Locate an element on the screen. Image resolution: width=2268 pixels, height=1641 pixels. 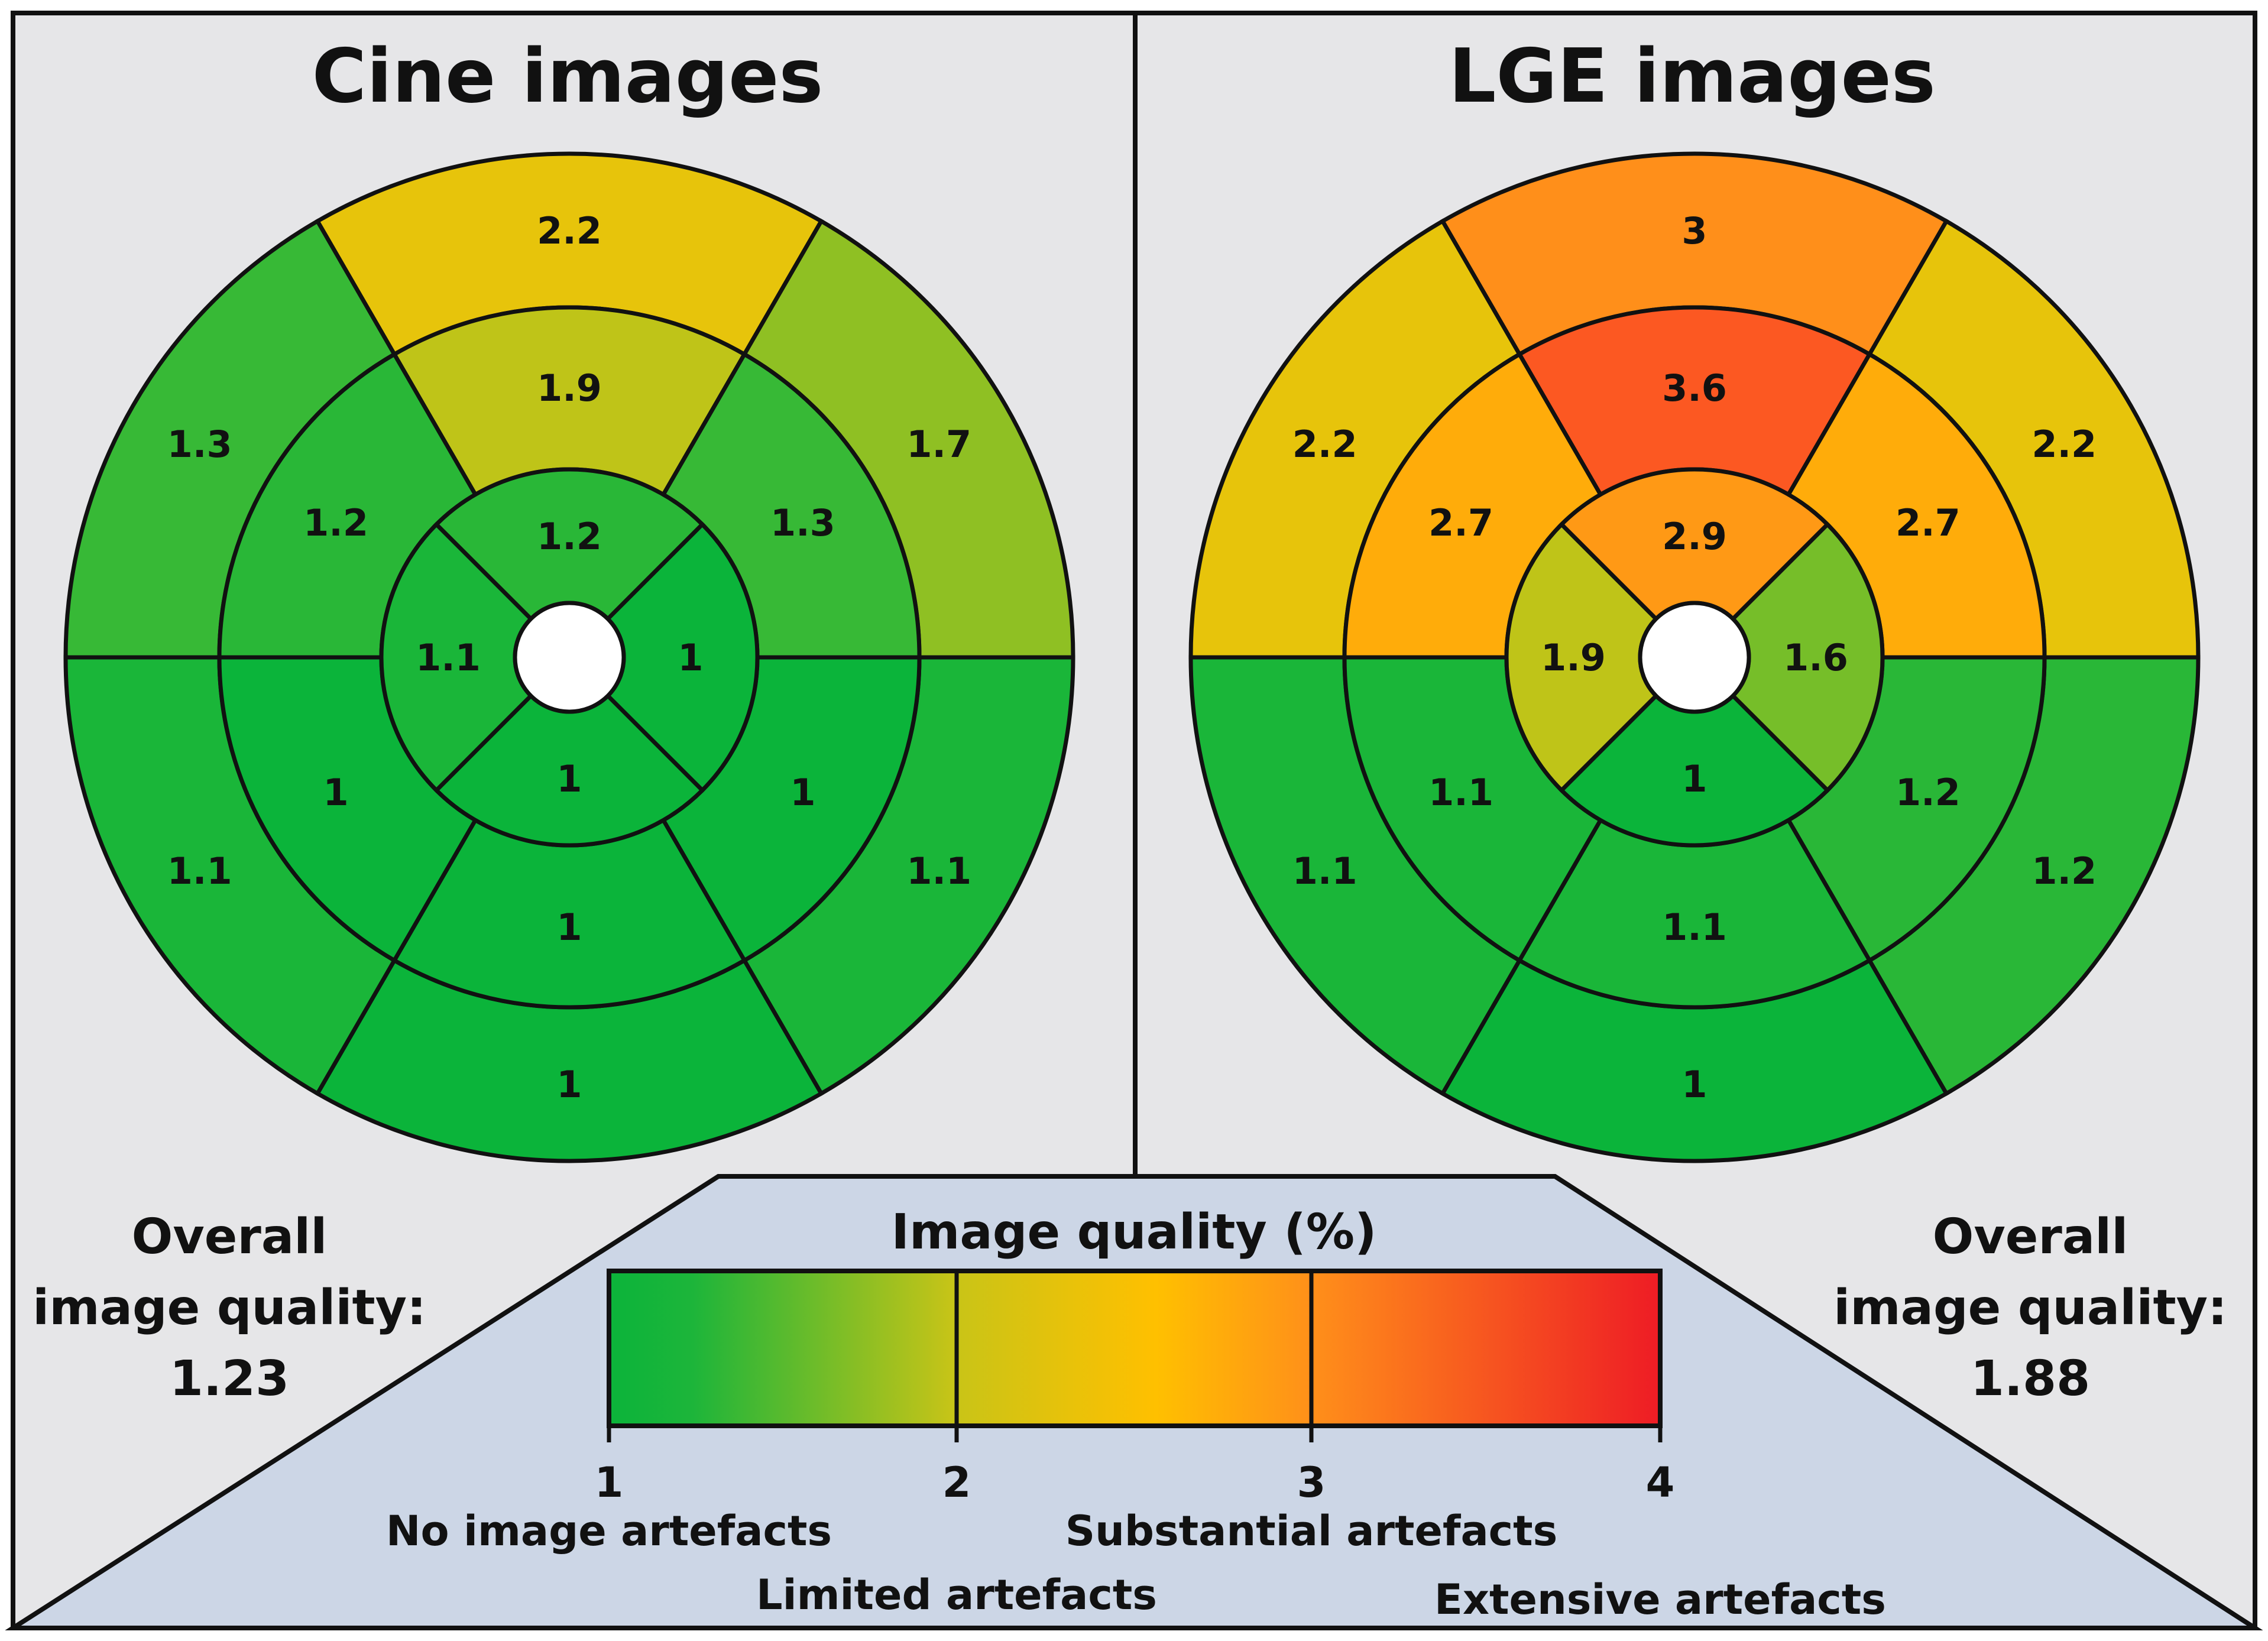
cine-apical-segment-1-value: 1.2 is located at coordinates (570, 536).